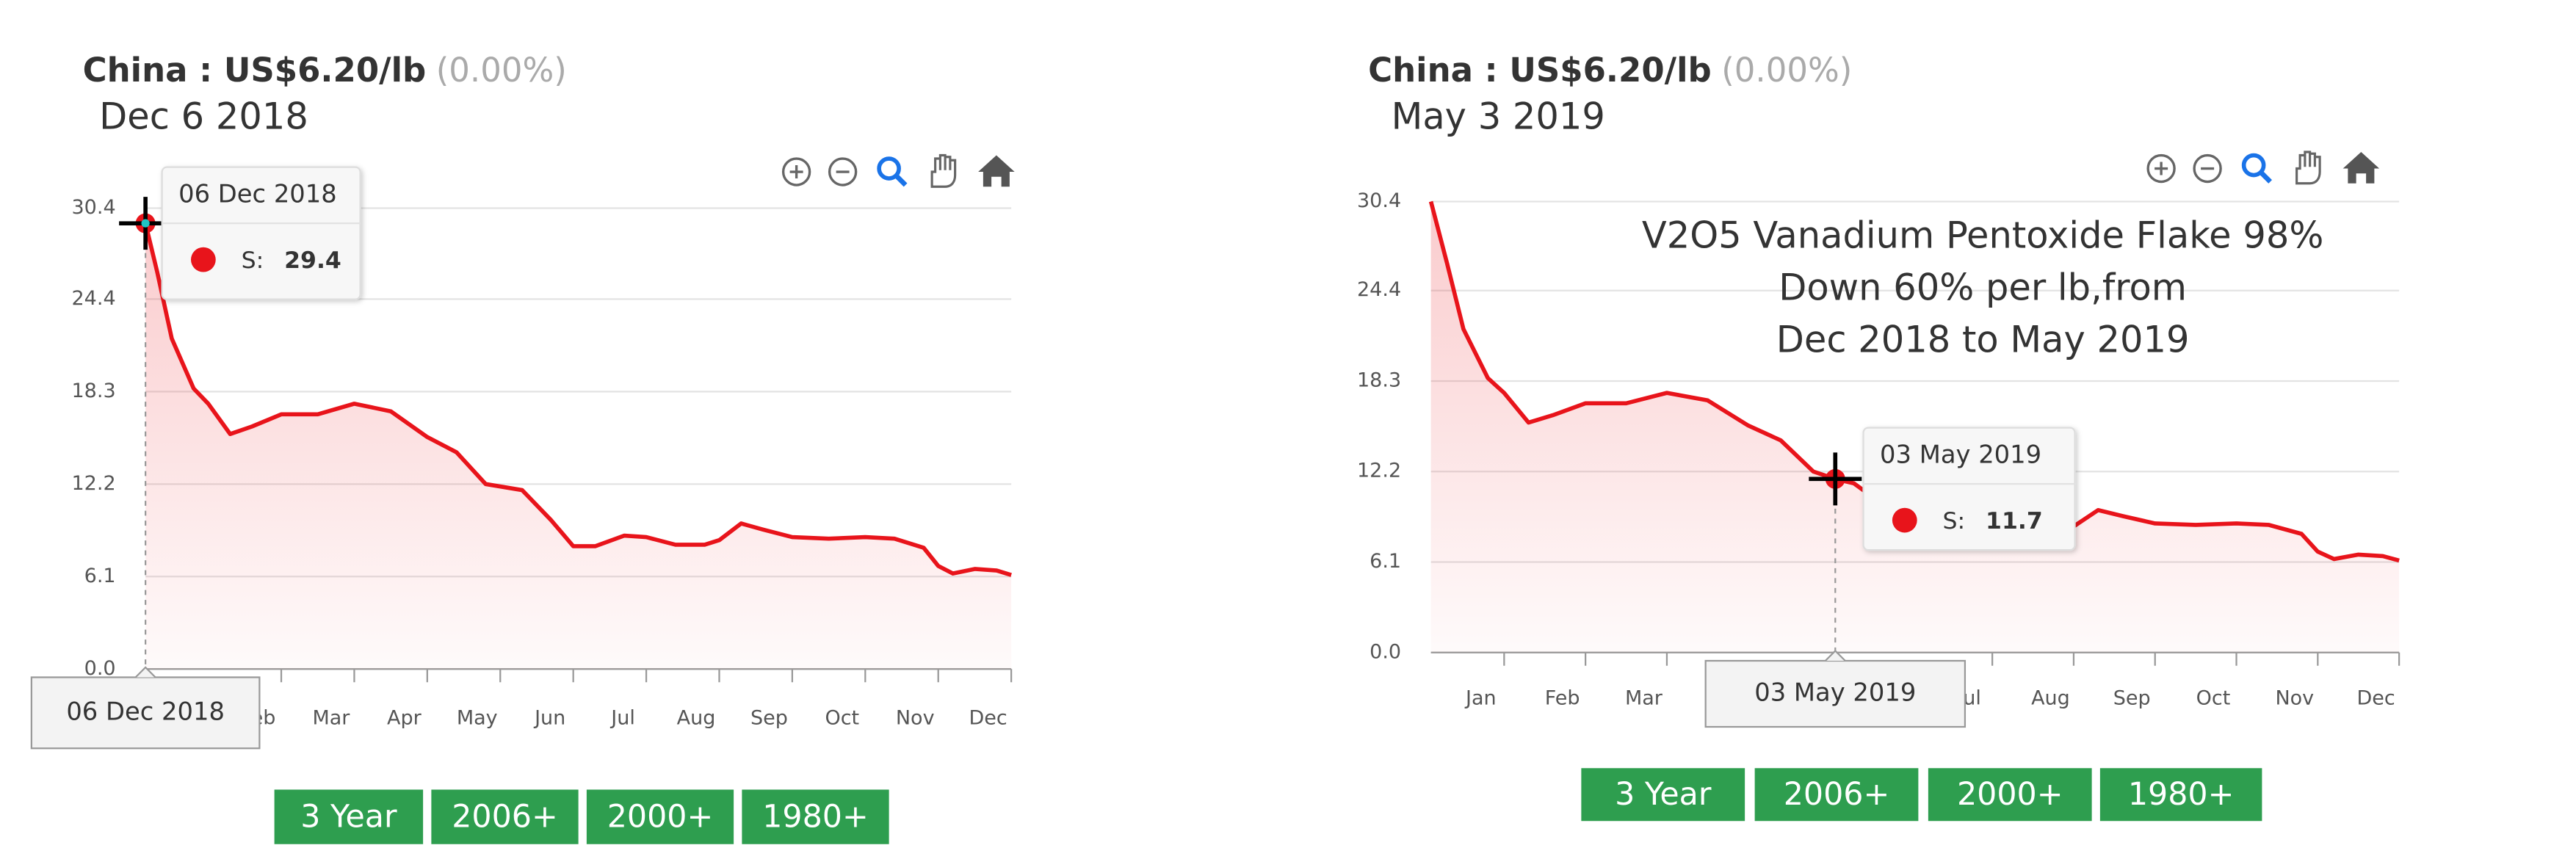  I want to click on price-line, so click(577, 399).